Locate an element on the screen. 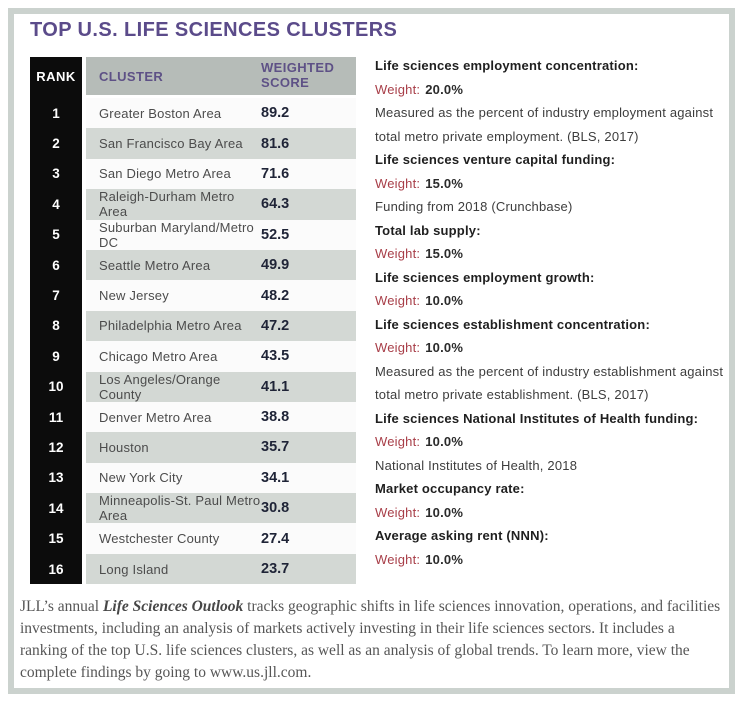 The width and height of the screenshot is (743, 701). table-row: Philadelphia Metro Area 47.2 is located at coordinates (221, 326).